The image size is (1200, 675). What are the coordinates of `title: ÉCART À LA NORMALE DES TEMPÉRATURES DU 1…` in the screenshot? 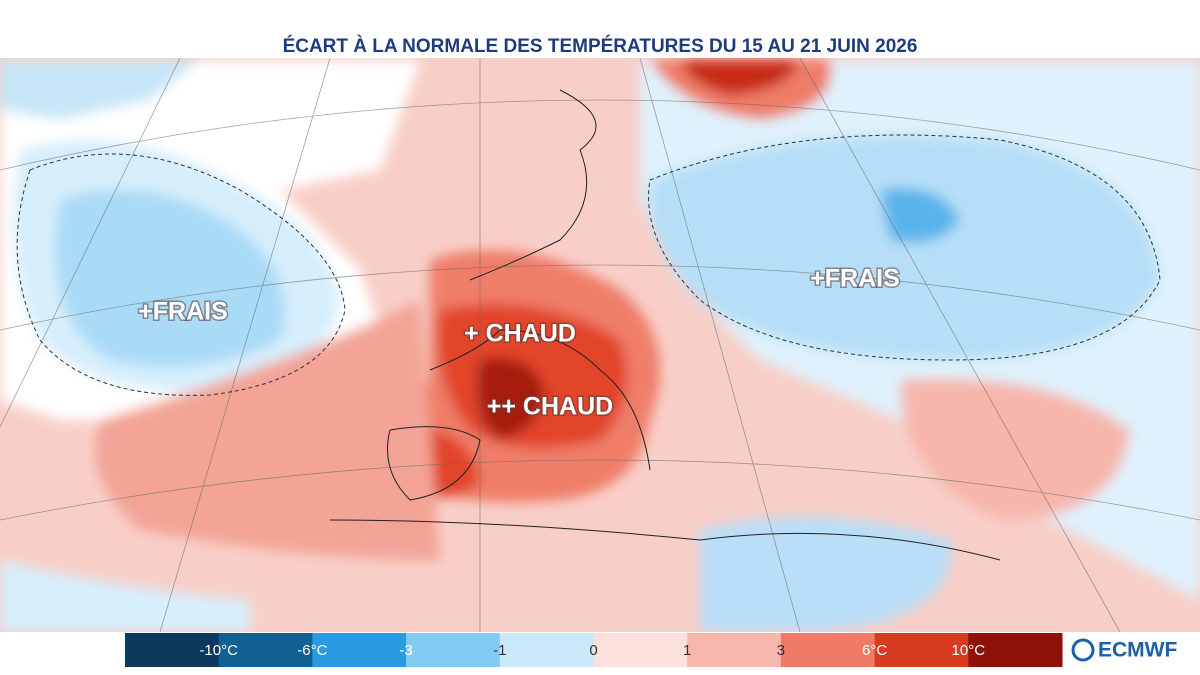 It's located at (600, 46).